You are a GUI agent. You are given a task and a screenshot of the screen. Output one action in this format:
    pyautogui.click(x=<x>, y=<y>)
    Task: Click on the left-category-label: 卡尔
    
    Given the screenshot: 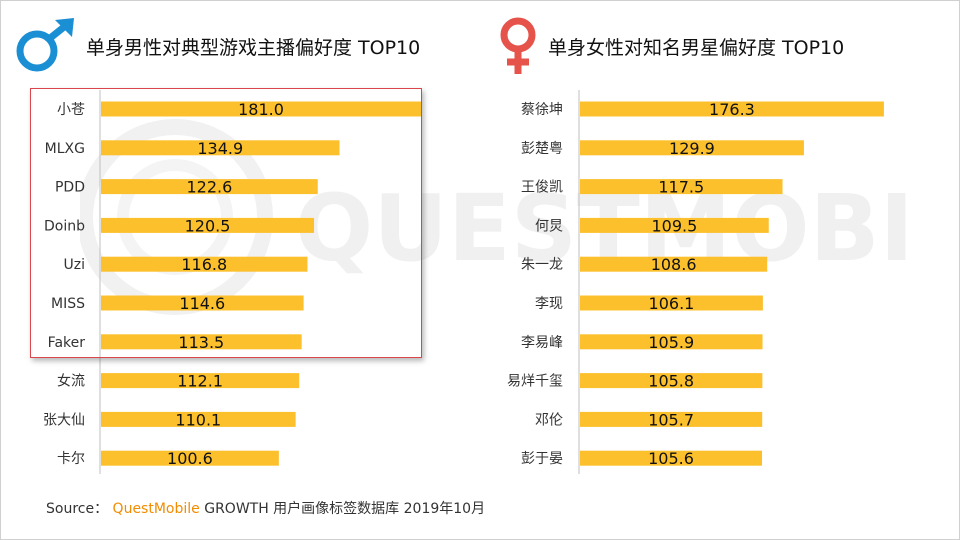 What is the action you would take?
    pyautogui.click(x=71, y=459)
    